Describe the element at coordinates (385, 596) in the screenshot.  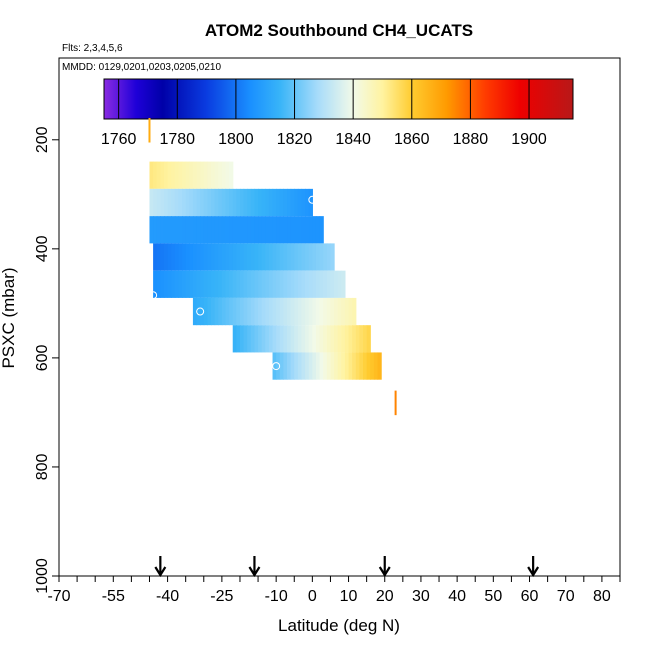
I see `x-tick-label: 20` at that location.